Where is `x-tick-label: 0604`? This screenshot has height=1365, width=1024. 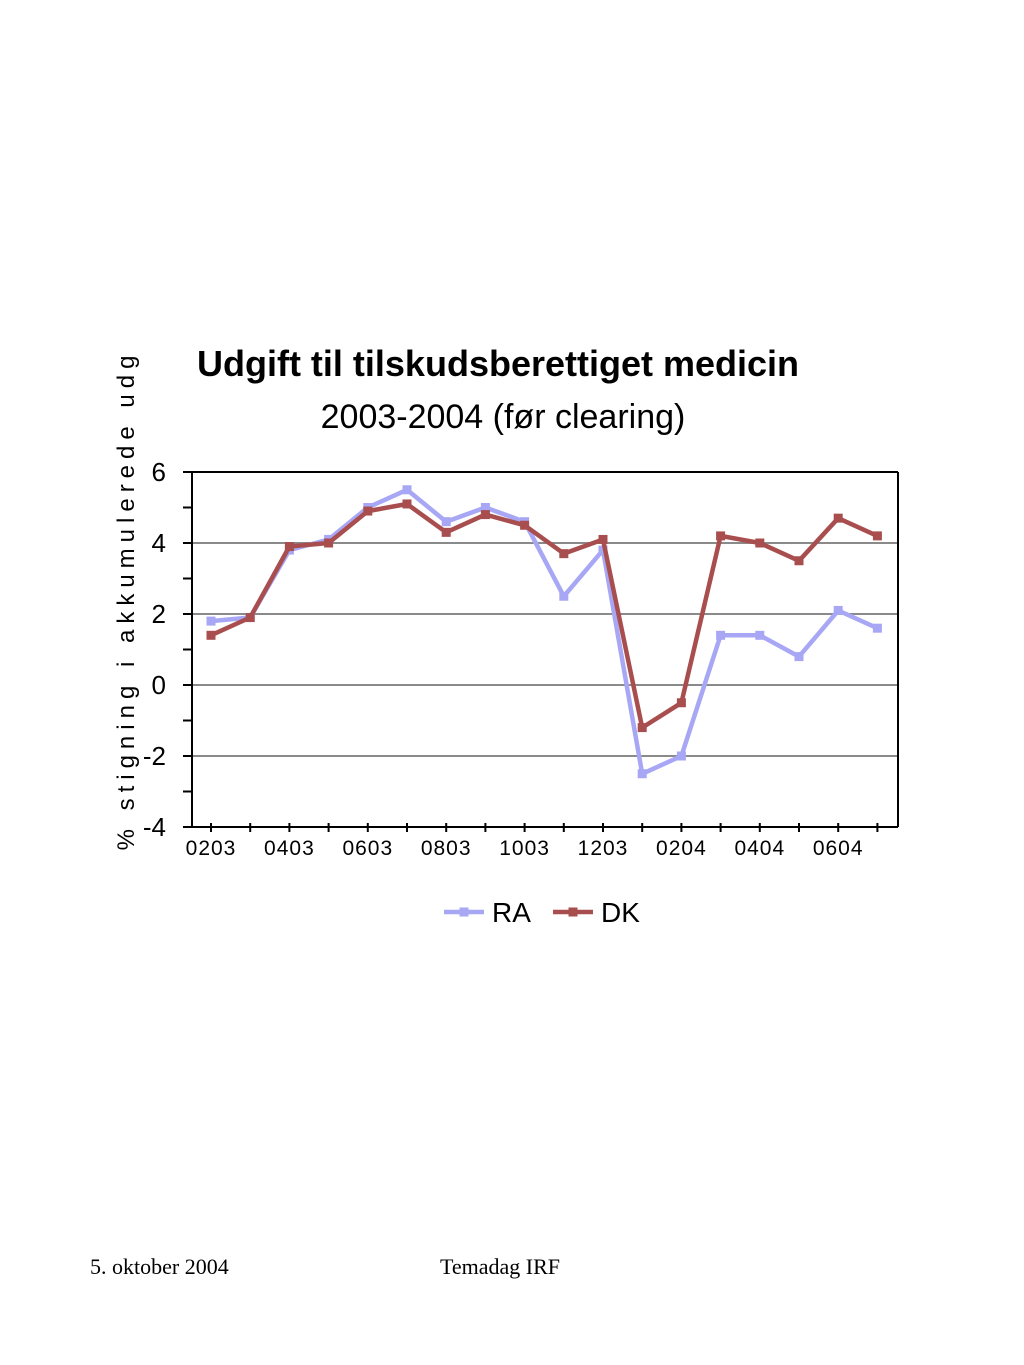 x-tick-label: 0604 is located at coordinates (838, 848).